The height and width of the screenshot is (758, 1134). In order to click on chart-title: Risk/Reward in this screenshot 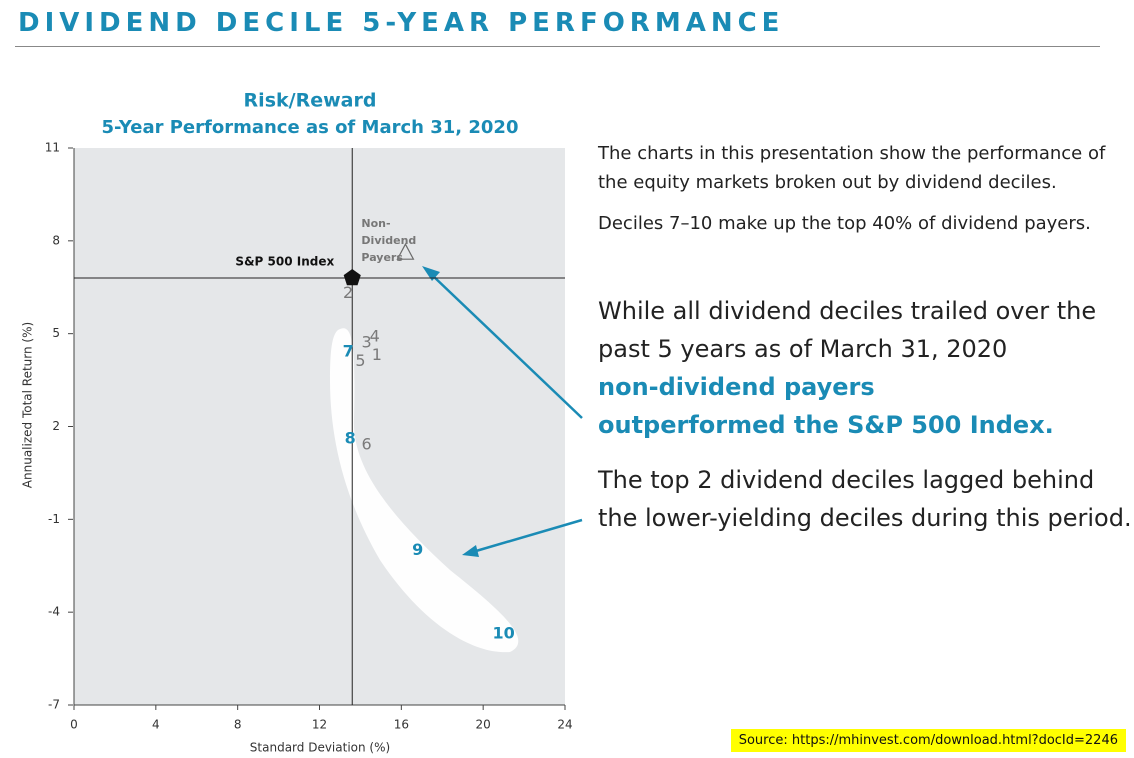, I will do `click(310, 101)`.